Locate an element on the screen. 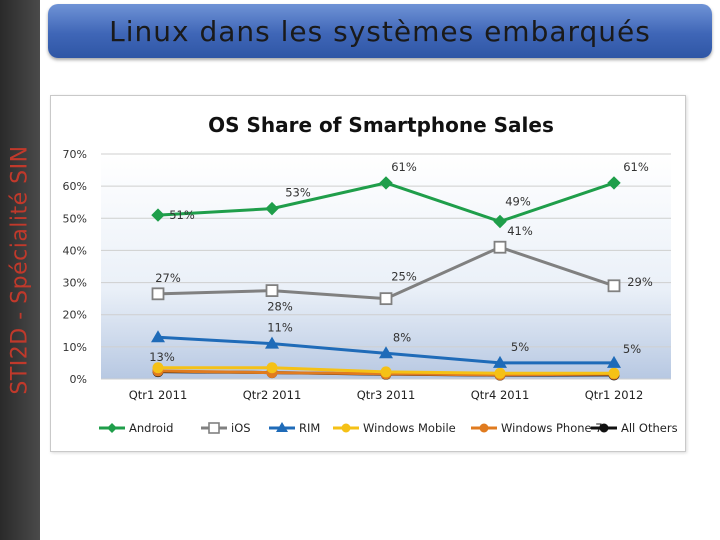  x-tick-label: Qtr3 2011 is located at coordinates (386, 395).